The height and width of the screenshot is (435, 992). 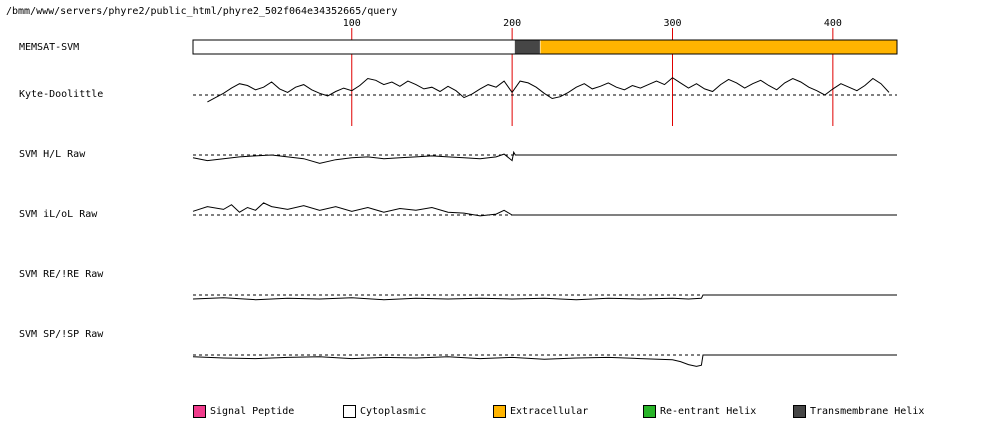 I want to click on legend-label-signal-peptide: Signal Peptide, so click(x=252, y=411).